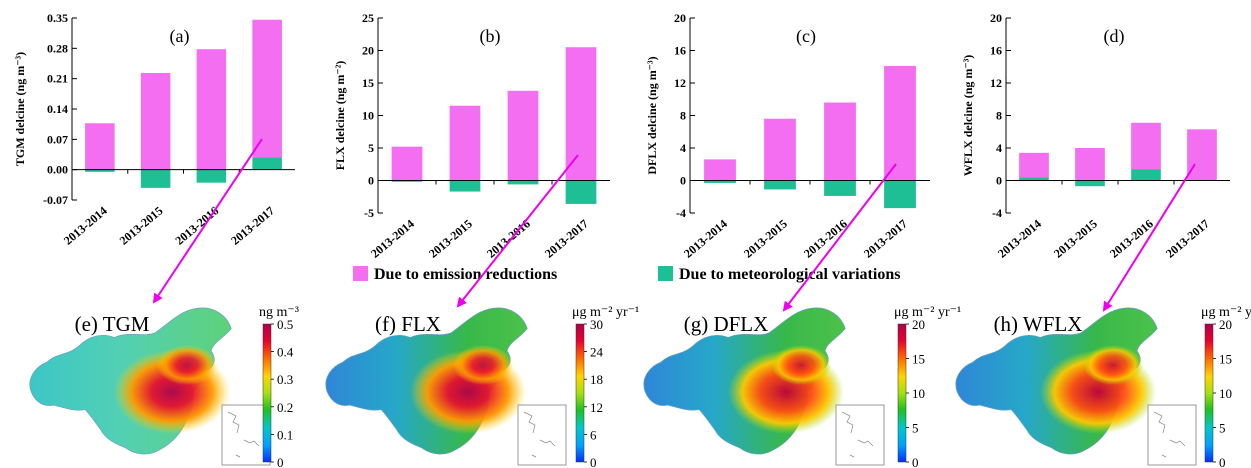 The image size is (1251, 468). I want to click on y-tick-label: 0.35, so click(57, 18).